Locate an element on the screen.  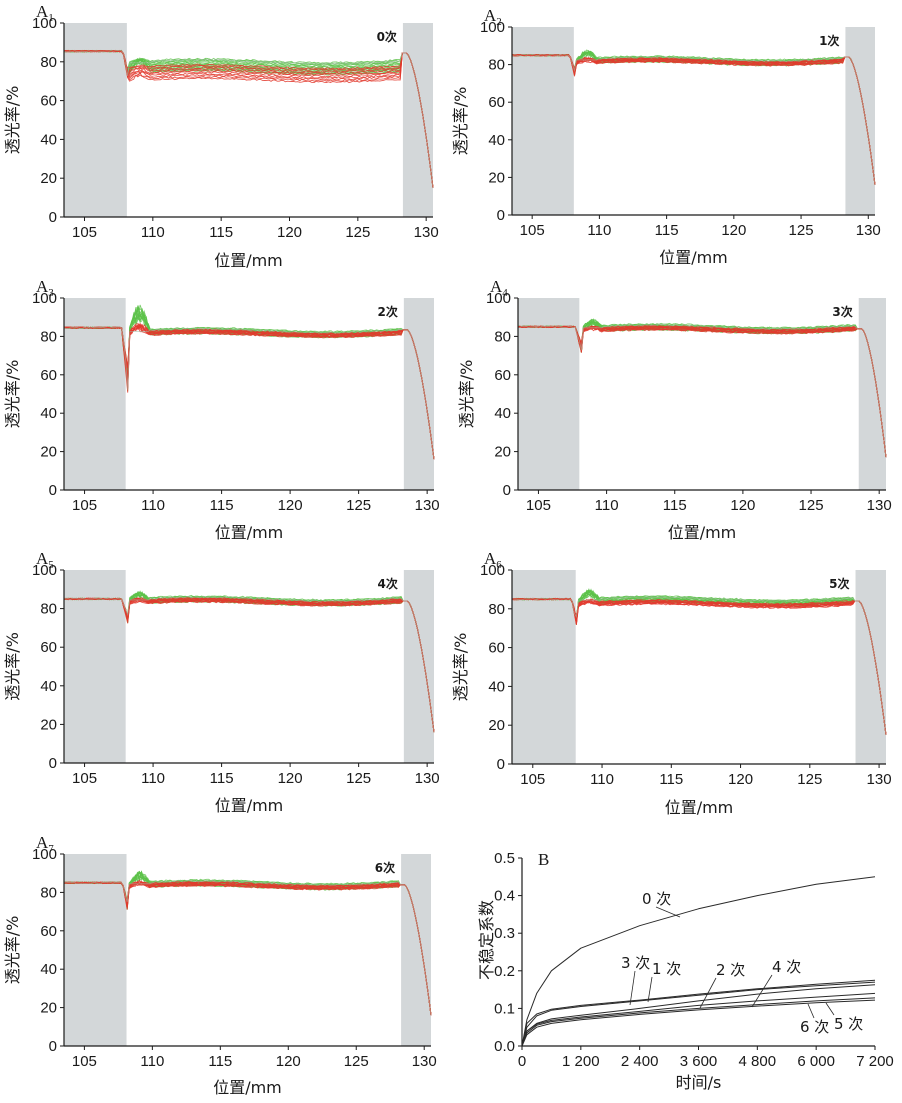
x-tick-label: 115 is located at coordinates (222, 778).